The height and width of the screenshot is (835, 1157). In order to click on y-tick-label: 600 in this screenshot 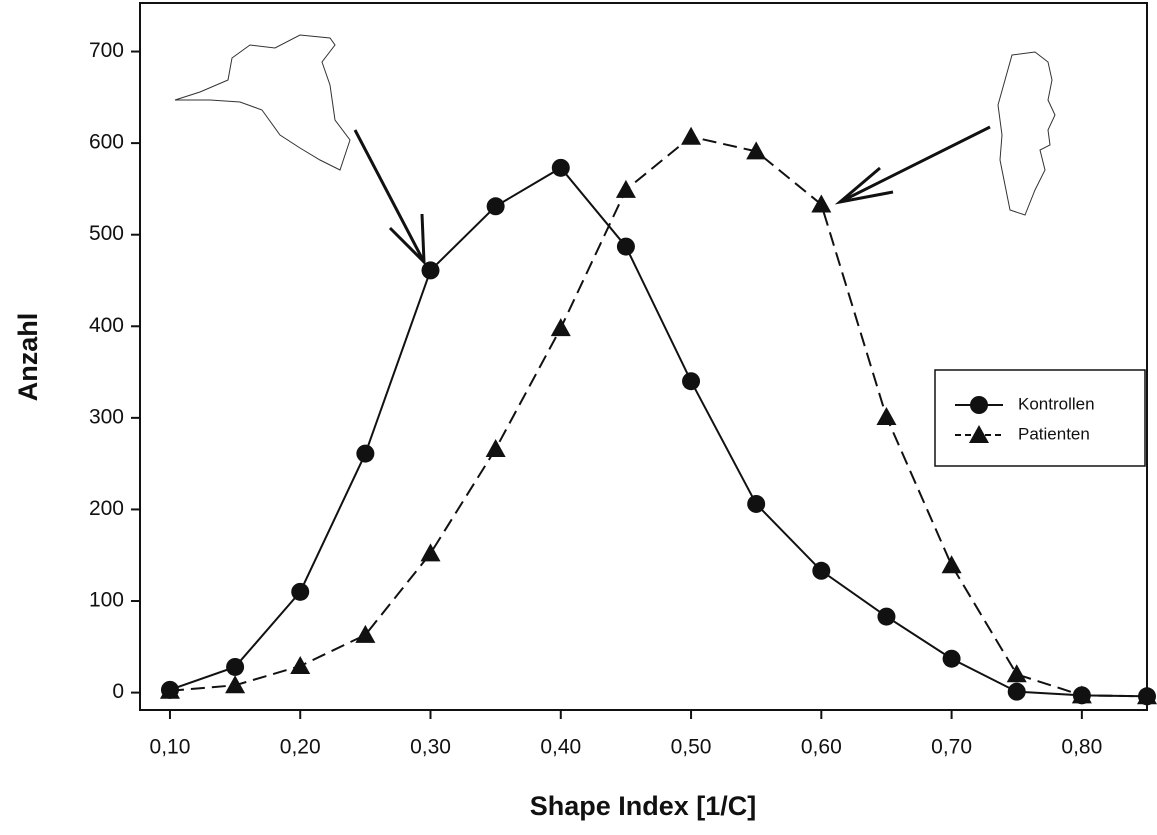, I will do `click(106, 142)`.